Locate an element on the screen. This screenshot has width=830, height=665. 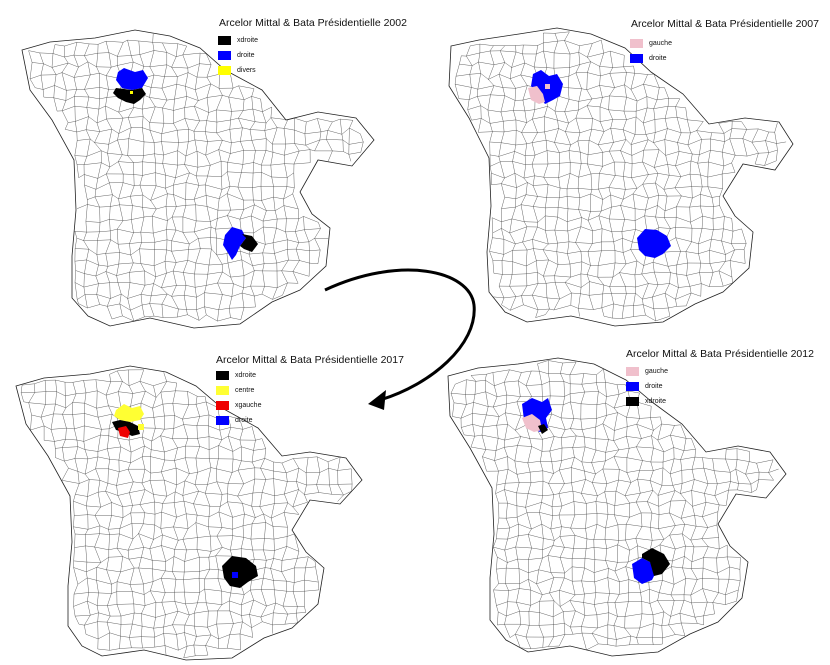
legend-label: centre is located at coordinates (245, 390).